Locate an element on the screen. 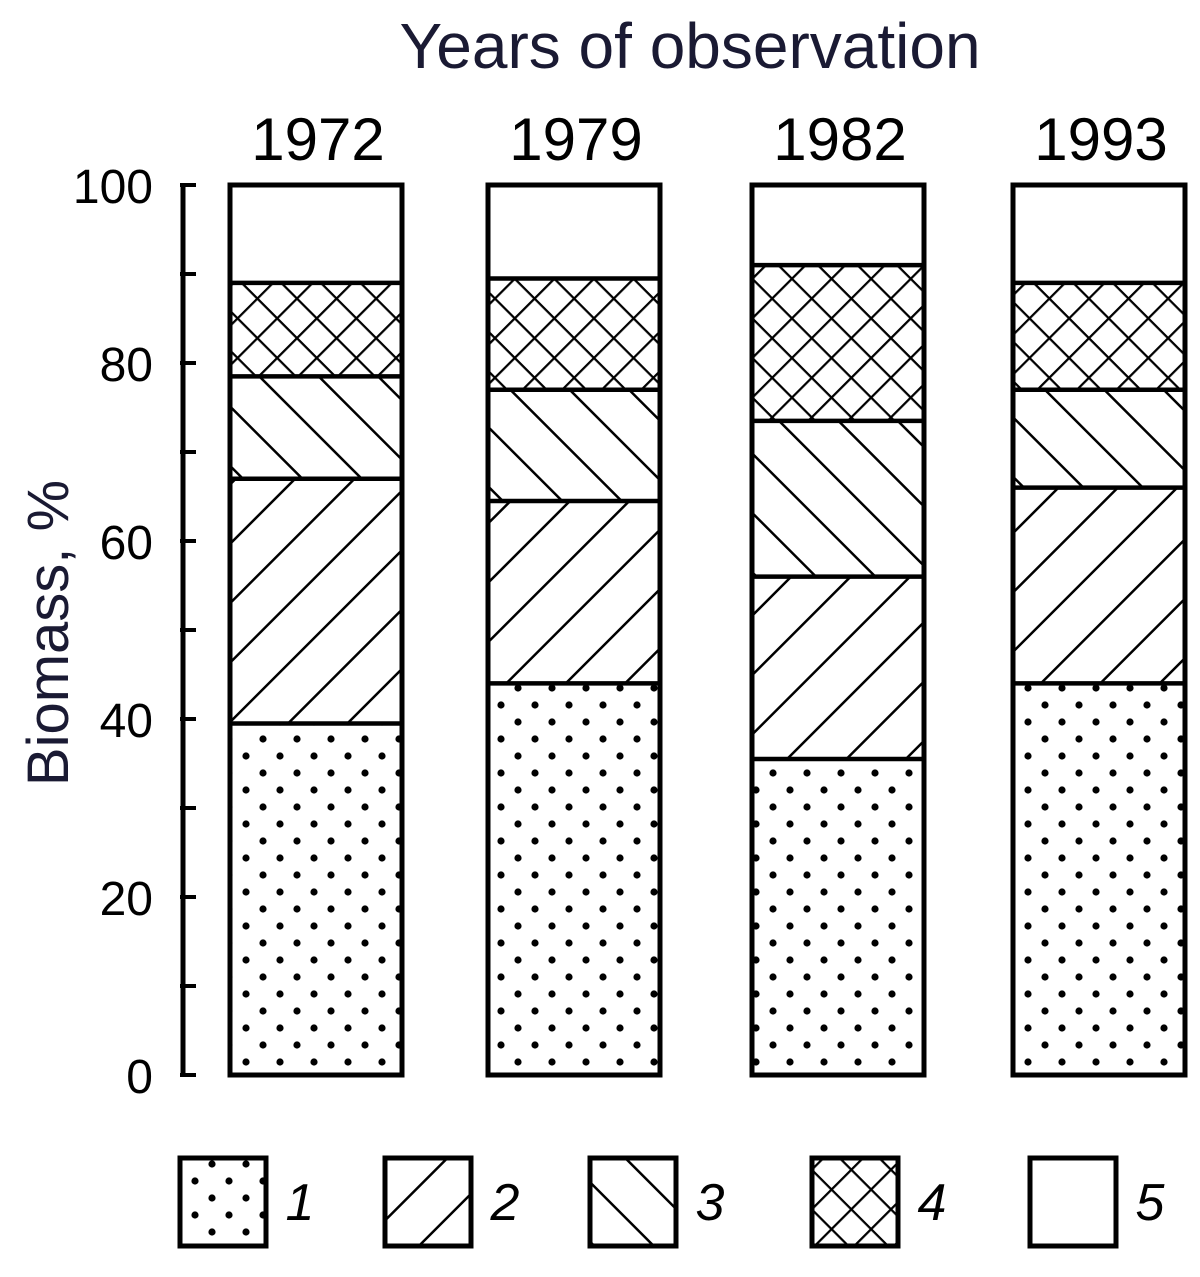  legend-label-1: 1 is located at coordinates (300, 1203).